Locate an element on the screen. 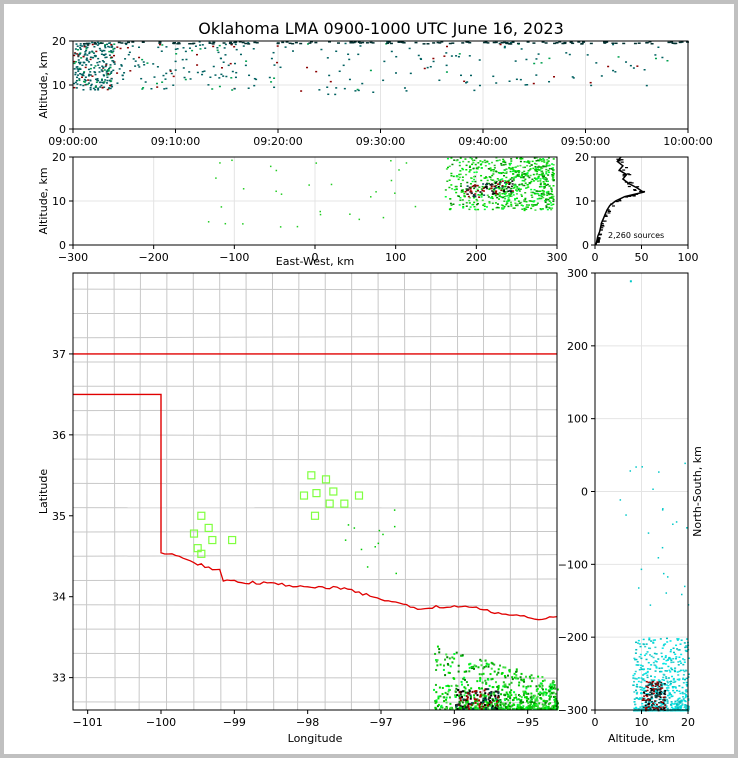  tick-label: 0 is located at coordinates (585, 245).